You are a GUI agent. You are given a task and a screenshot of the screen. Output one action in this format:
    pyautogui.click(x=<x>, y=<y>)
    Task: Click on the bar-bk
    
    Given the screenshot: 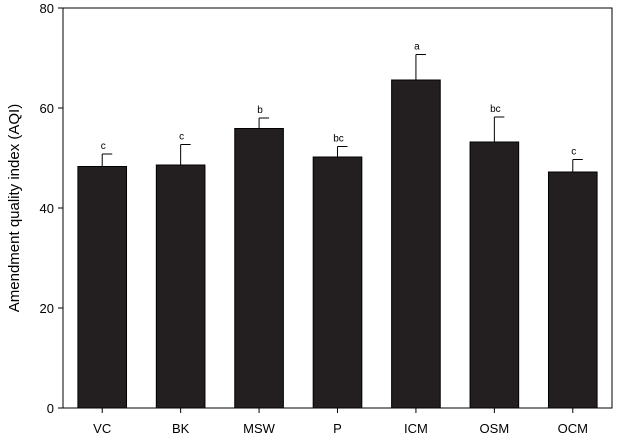 What is the action you would take?
    pyautogui.click(x=180, y=286)
    